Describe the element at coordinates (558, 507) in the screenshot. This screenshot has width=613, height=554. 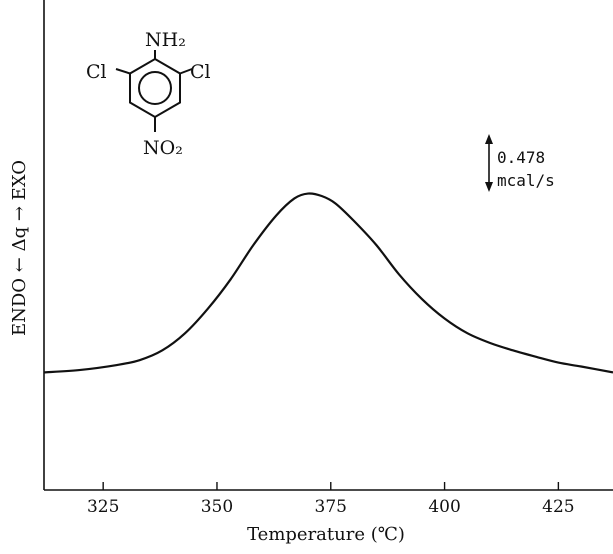
I see `x-tick-label: 425` at that location.